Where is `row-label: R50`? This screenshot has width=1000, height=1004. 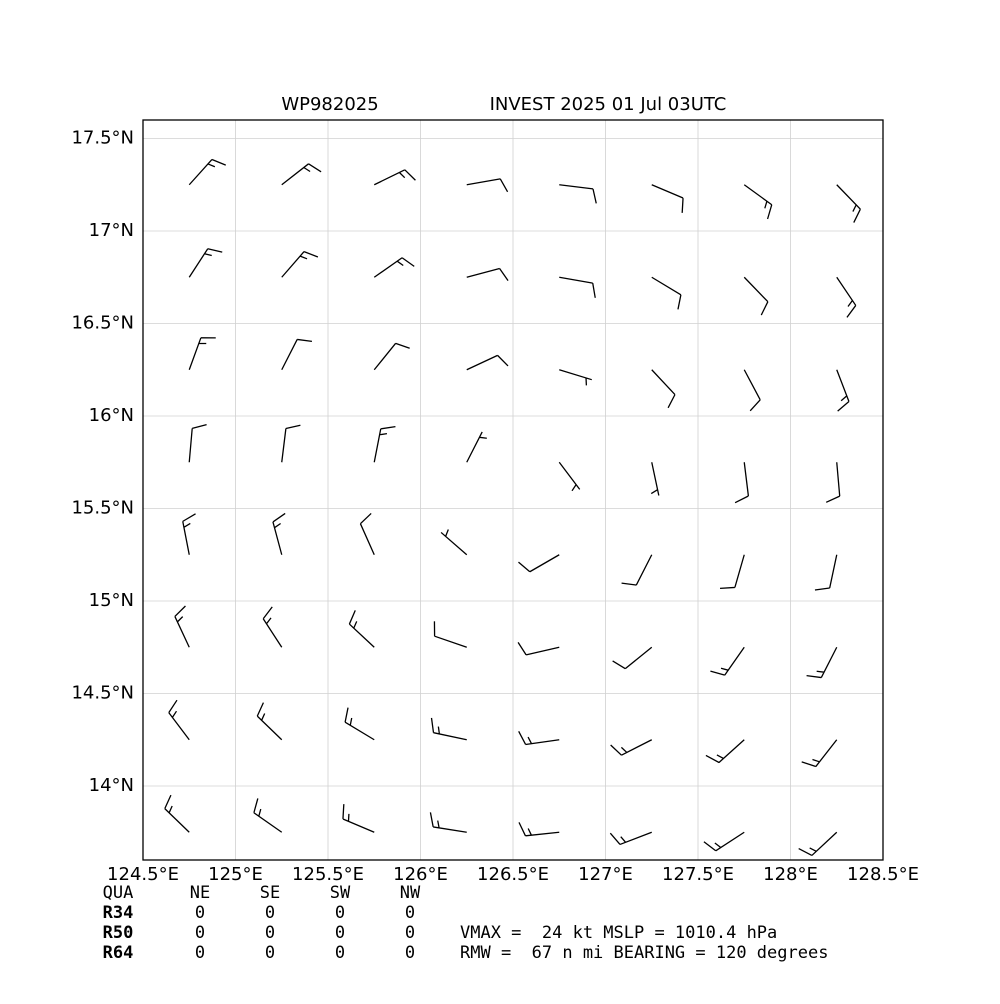 row-label: R50 is located at coordinates (118, 933).